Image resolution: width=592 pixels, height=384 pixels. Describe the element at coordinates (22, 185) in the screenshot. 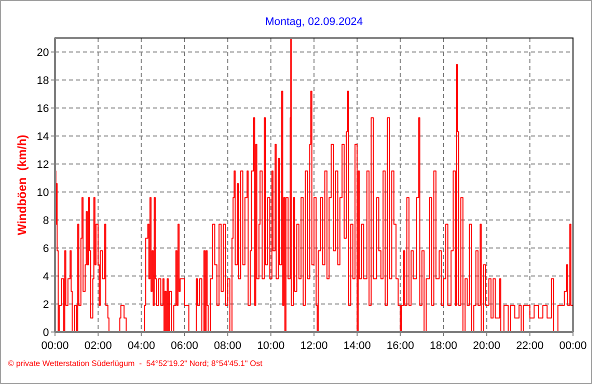

I see `y-axis-title: Windböen (km/h)` at that location.